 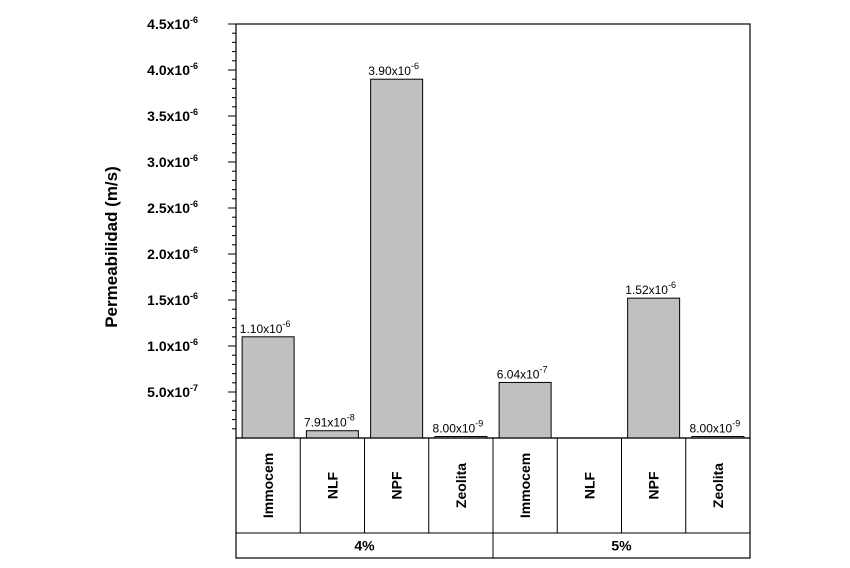 What do you see at coordinates (172, 207) in the screenshot?
I see `y-tick-label: 2.5x10⁻⁶` at bounding box center [172, 207].